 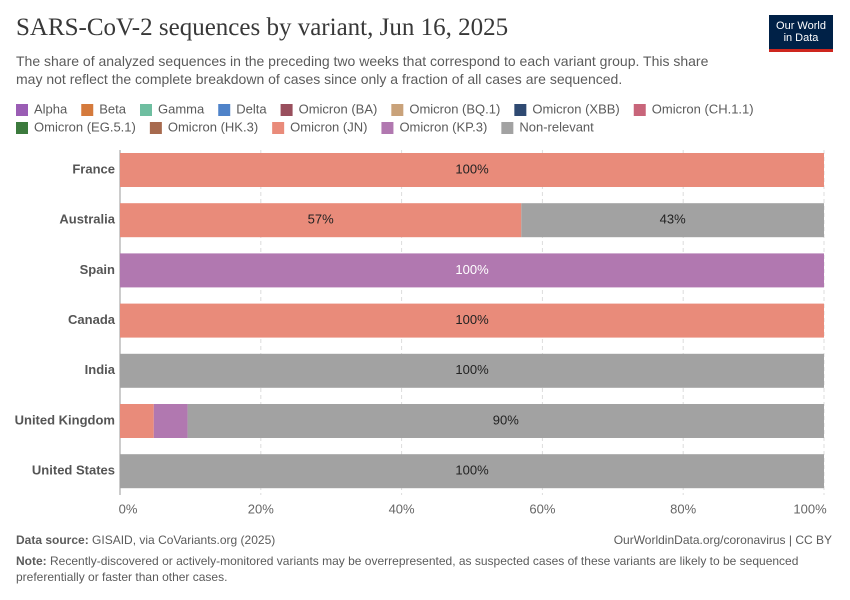 What do you see at coordinates (328, 126) in the screenshot?
I see `legend-label: Omicron (JN)` at bounding box center [328, 126].